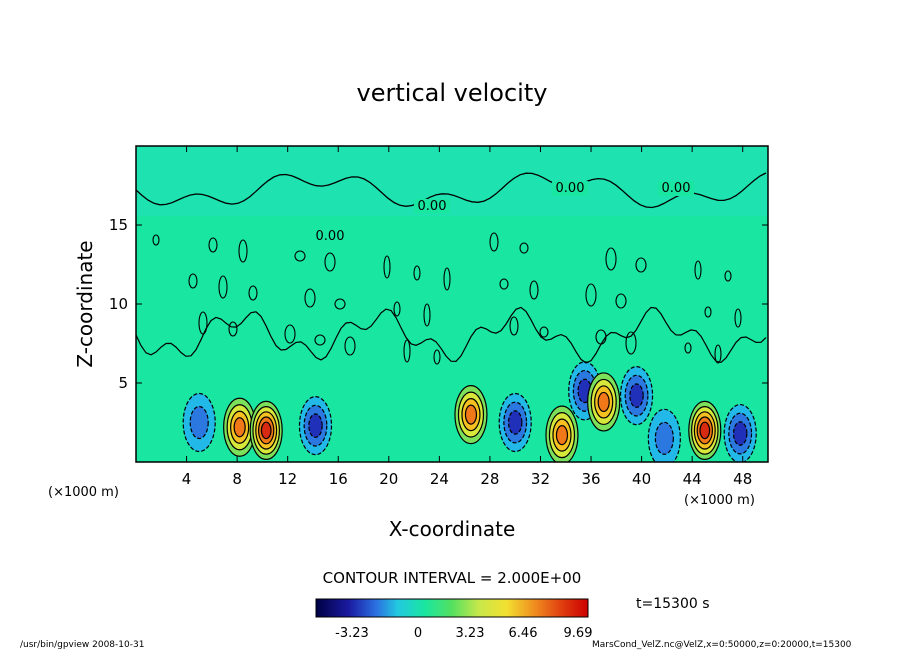  Describe the element at coordinates (673, 604) in the screenshot. I see `time-label: t=15300 s` at that location.